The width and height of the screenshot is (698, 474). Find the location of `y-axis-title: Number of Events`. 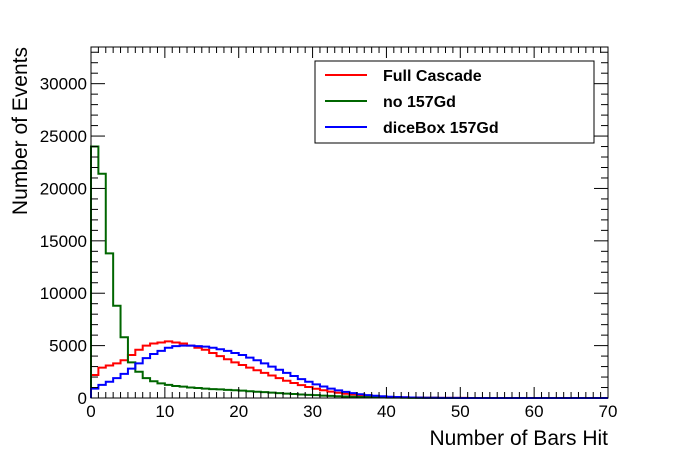

y-axis-title: Number of Events is located at coordinates (20, 131).